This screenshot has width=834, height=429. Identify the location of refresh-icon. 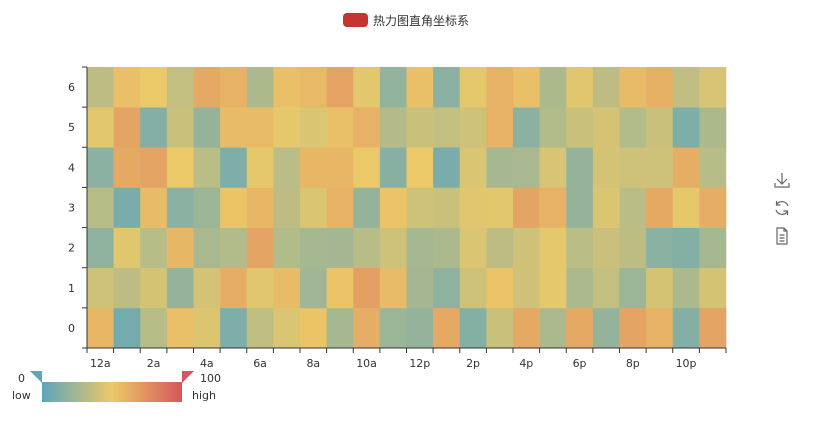
(782, 208).